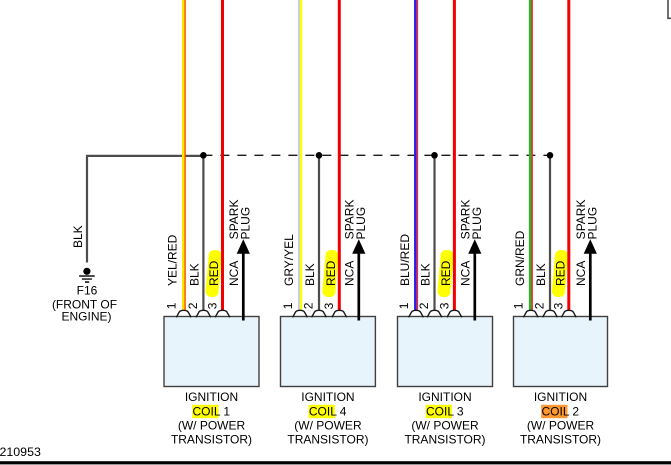  I want to click on svg-text: F16, so click(87, 291).